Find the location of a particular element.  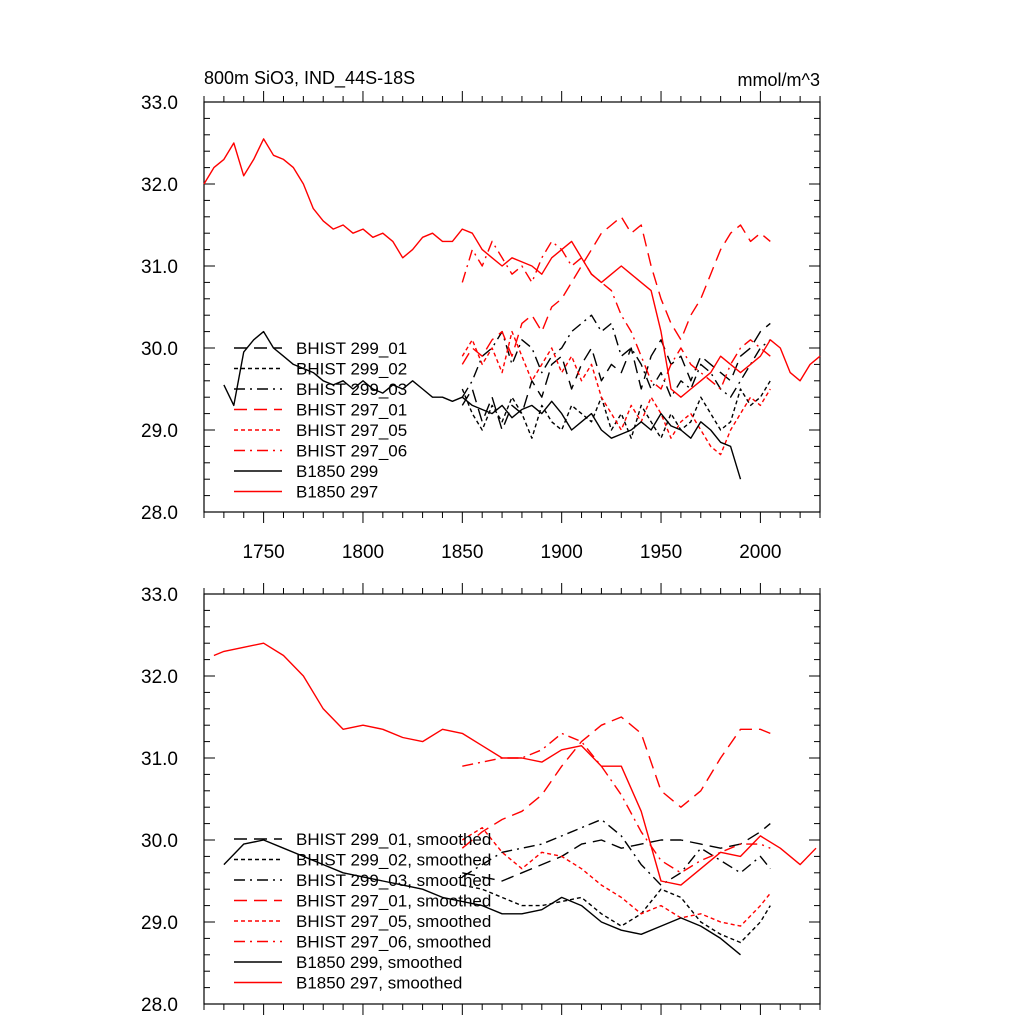

legend-label: BHIST 297_01 is located at coordinates (351, 410).